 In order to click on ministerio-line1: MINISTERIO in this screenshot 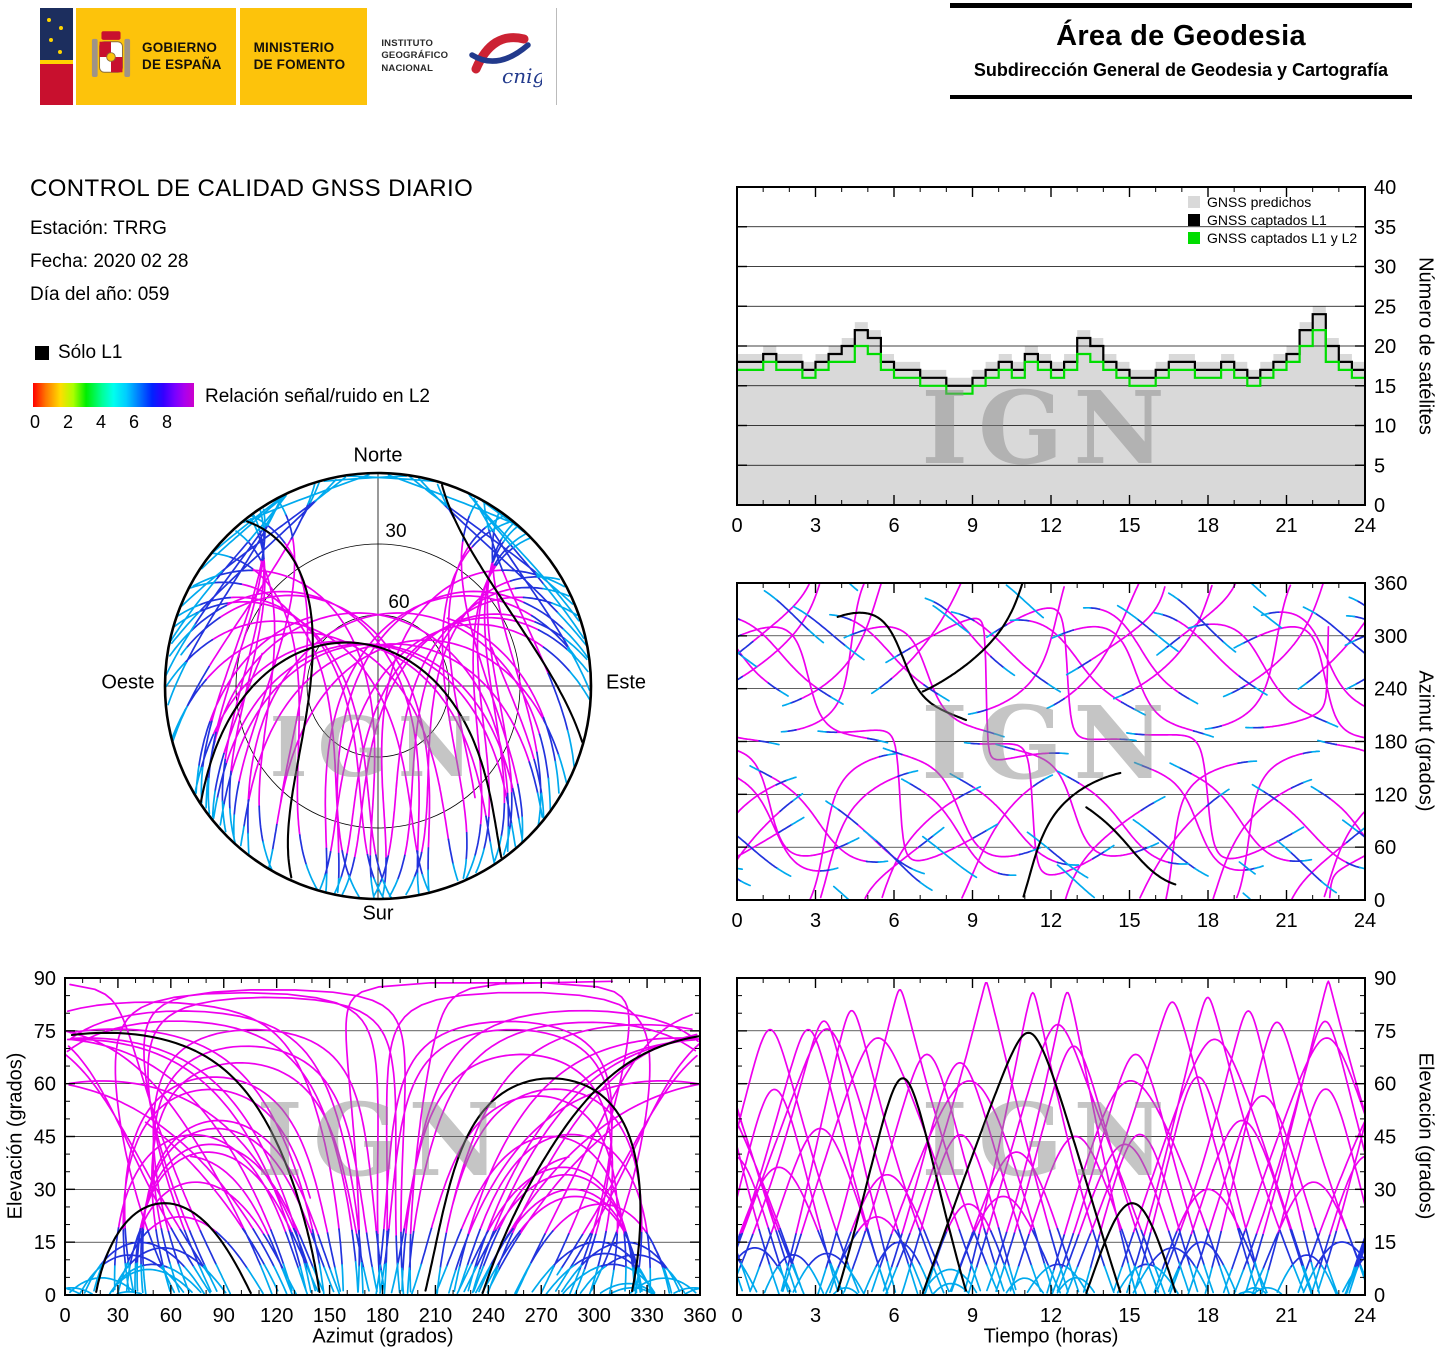, I will do `click(294, 47)`.